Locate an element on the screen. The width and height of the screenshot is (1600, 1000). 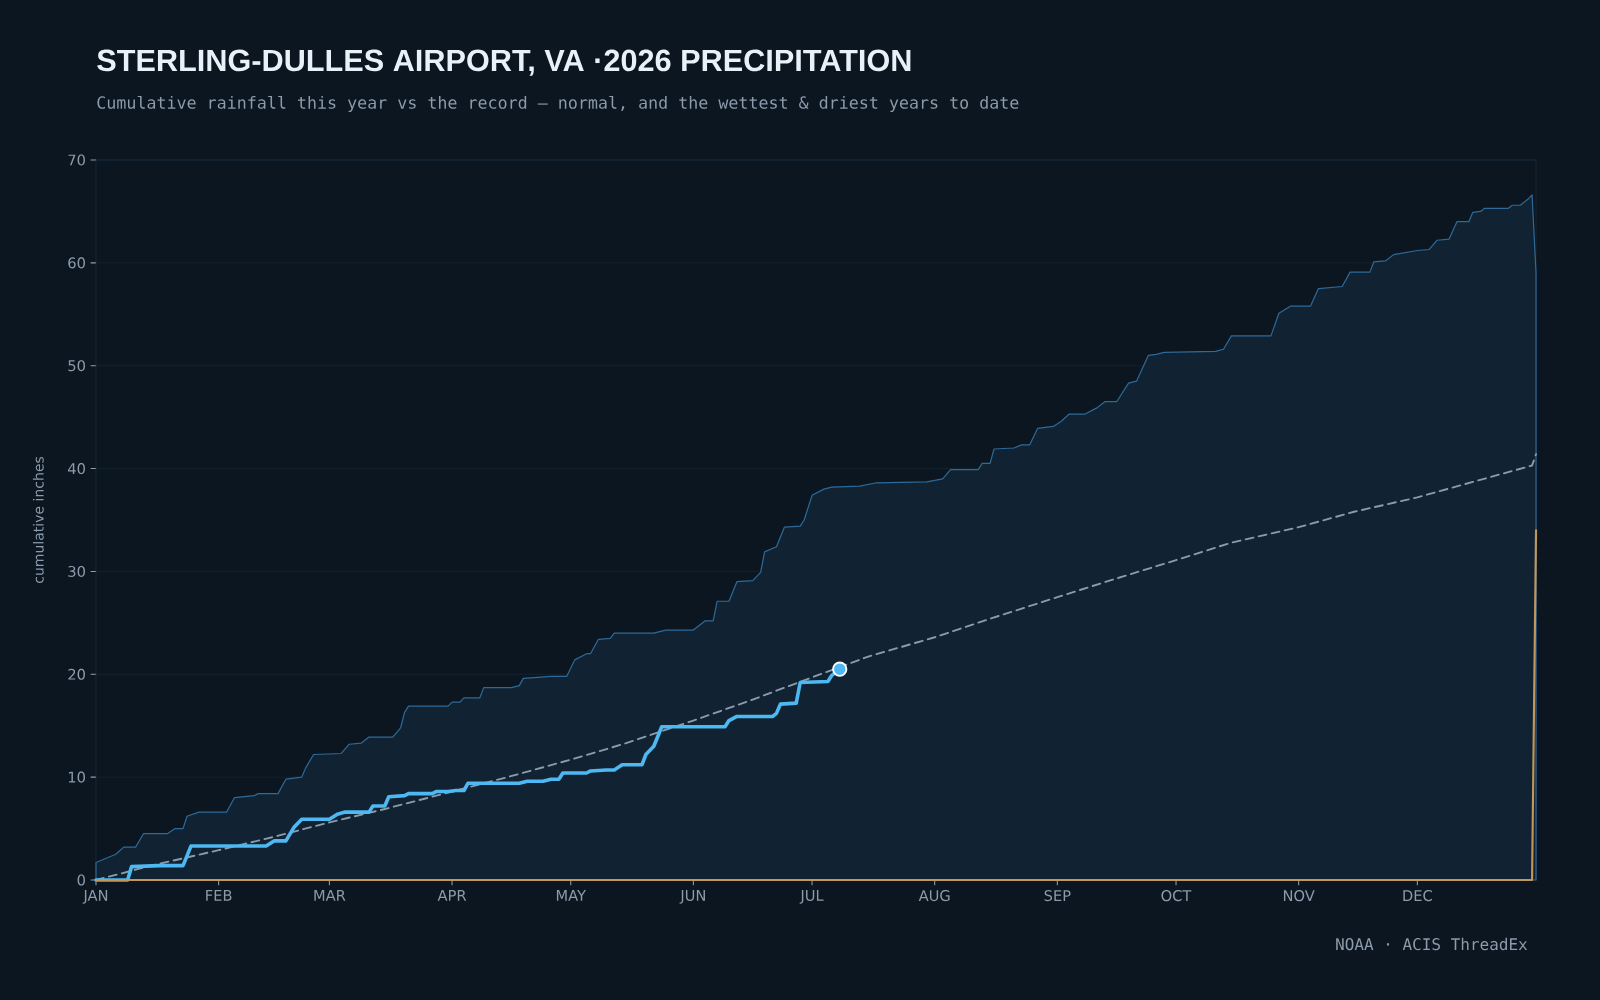
x-tick-label: APR is located at coordinates (452, 895).